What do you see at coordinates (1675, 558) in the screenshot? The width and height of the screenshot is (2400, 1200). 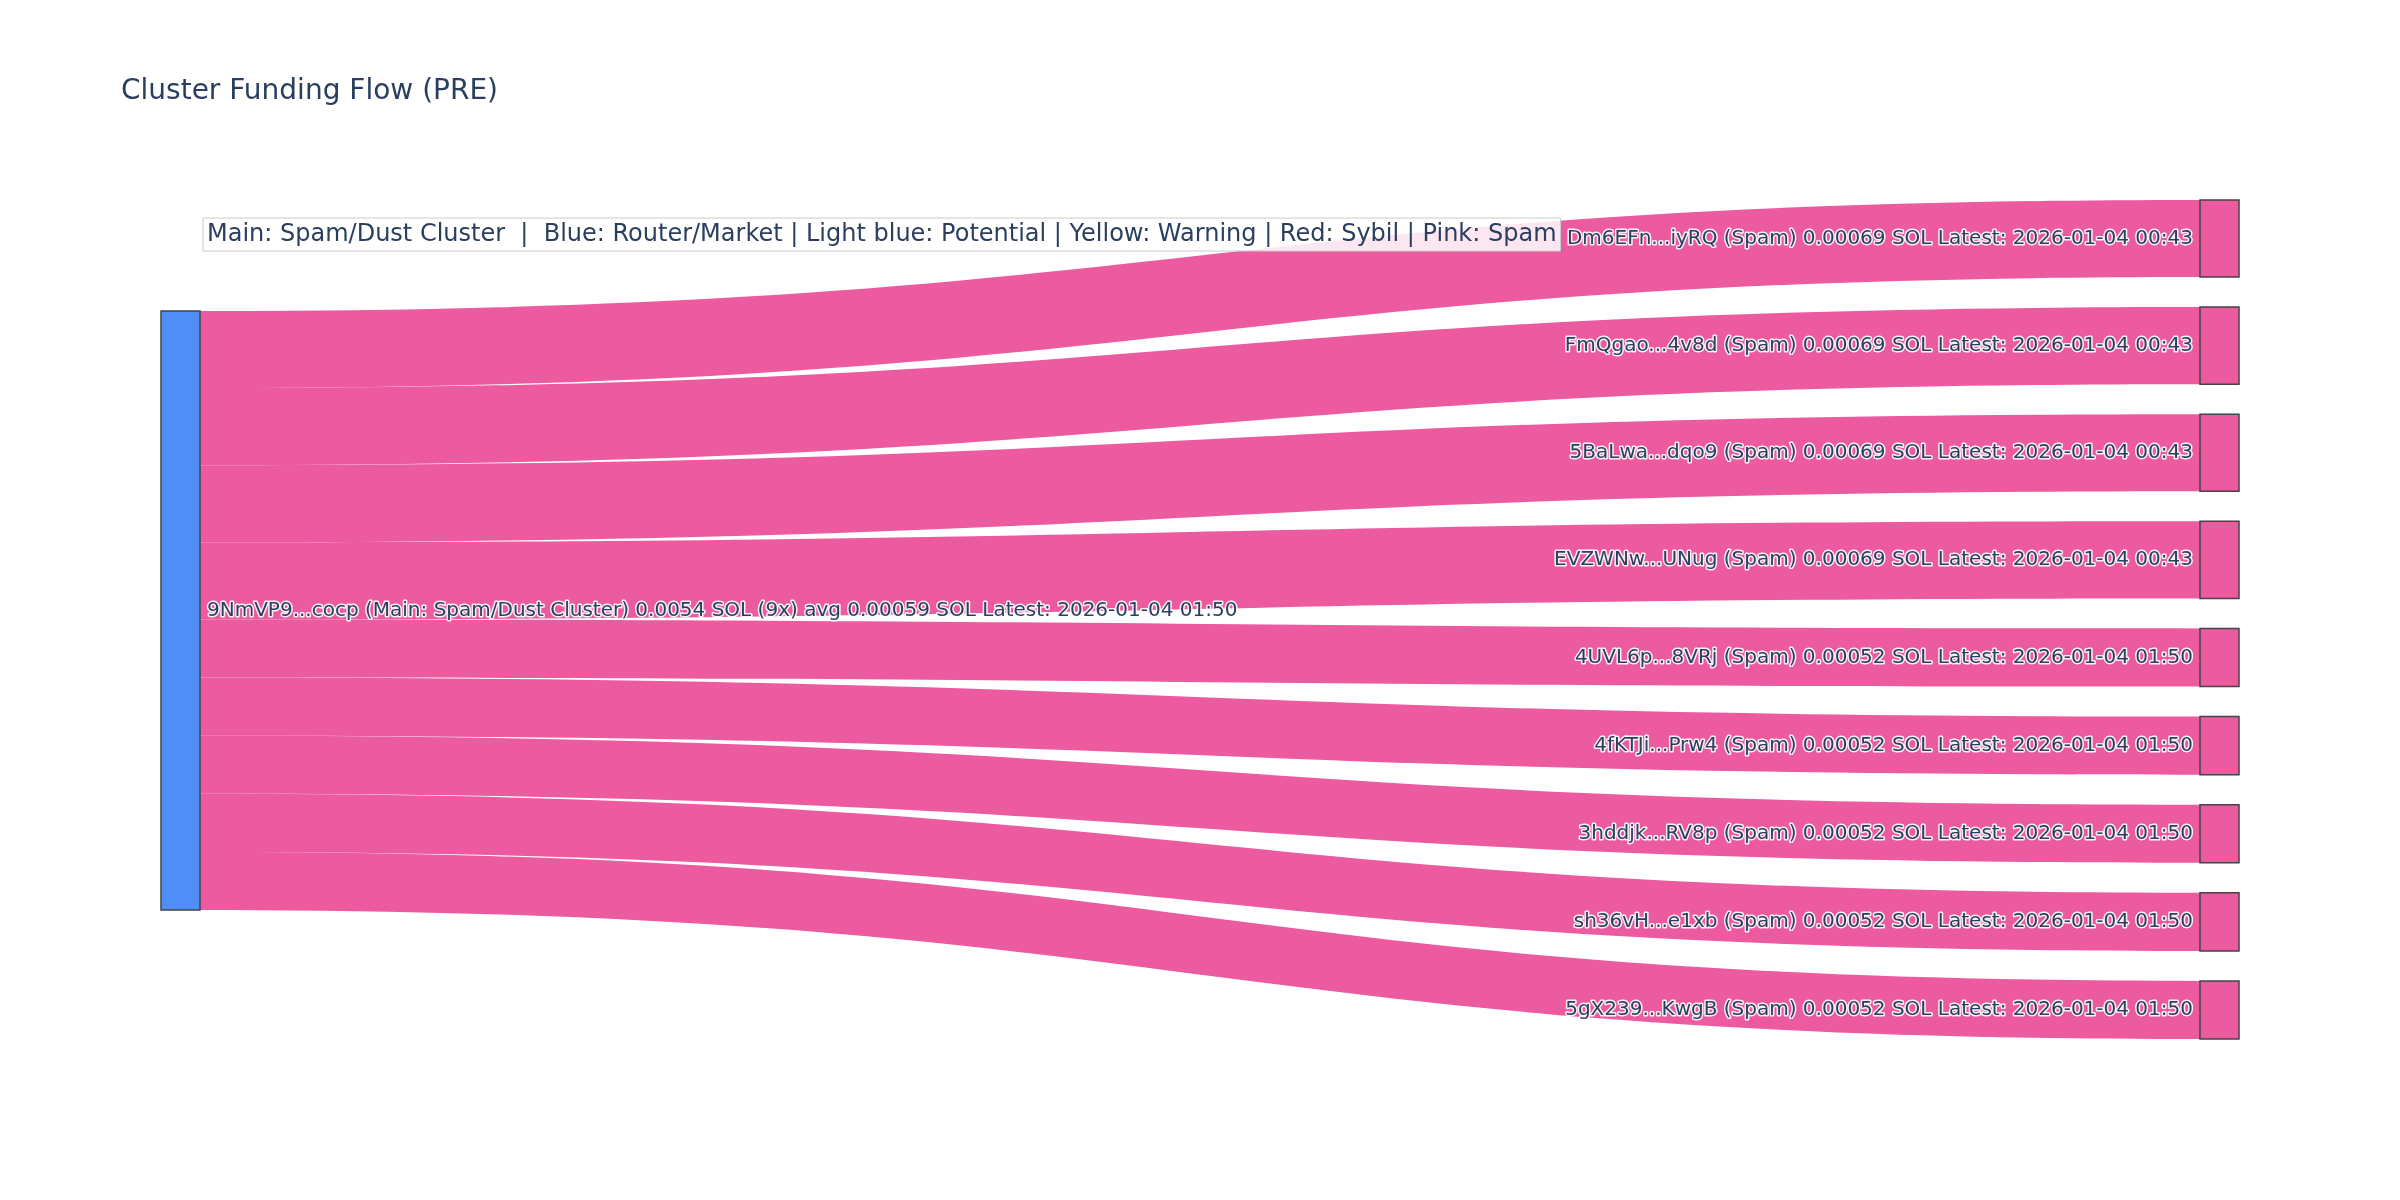 I see `category-label: EVZWNw...UNug (Spam)` at bounding box center [1675, 558].